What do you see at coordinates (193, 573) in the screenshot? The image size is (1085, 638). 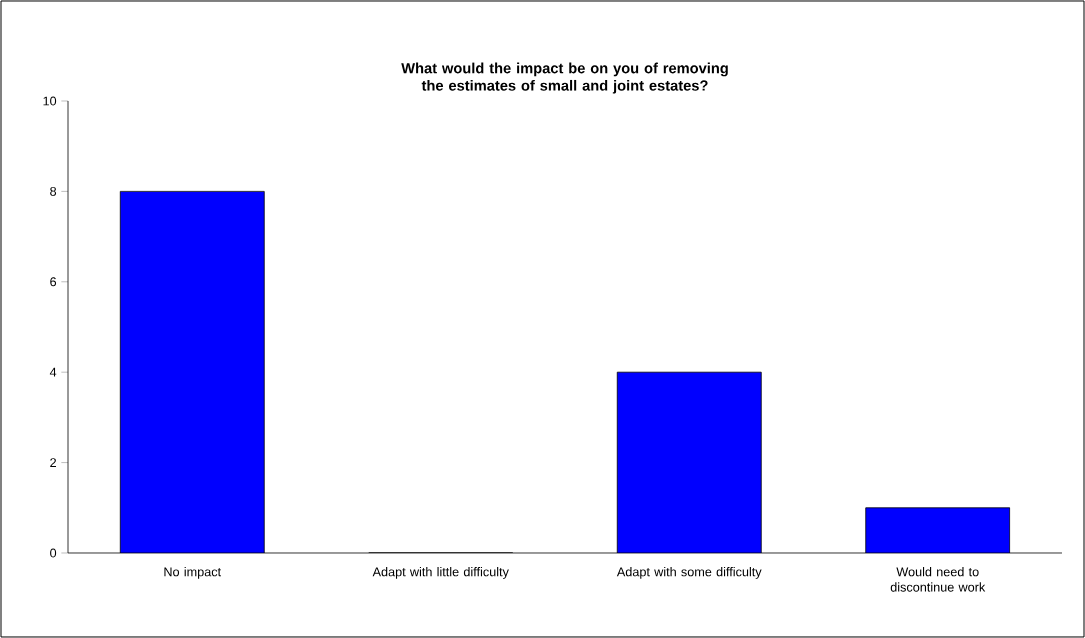 I see `x-tick-label: No impact` at bounding box center [193, 573].